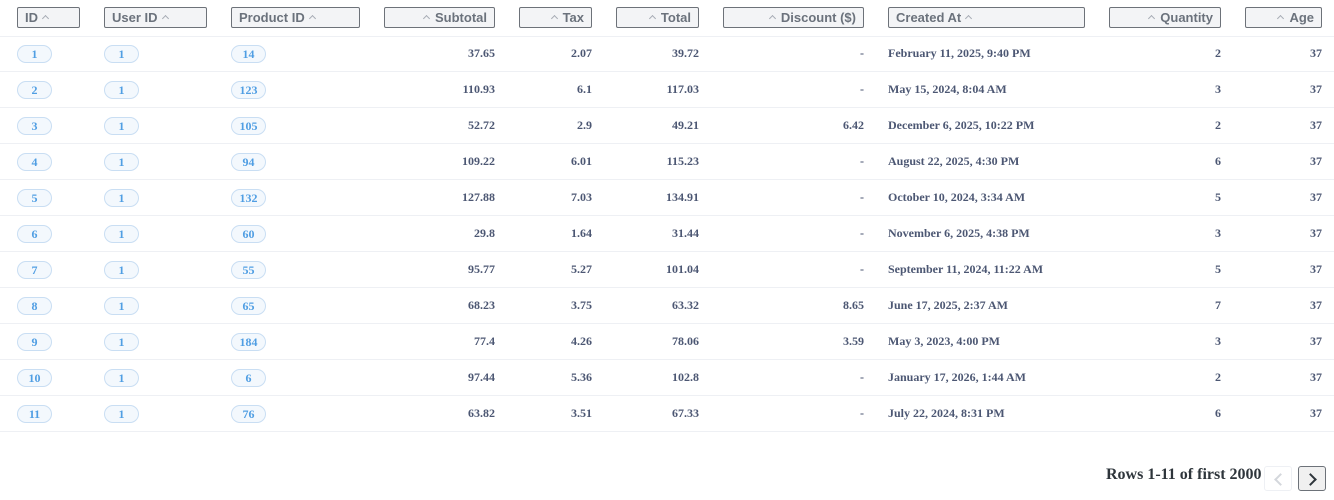  Describe the element at coordinates (584, 125) in the screenshot. I see `tax-cell: 2.9` at that location.